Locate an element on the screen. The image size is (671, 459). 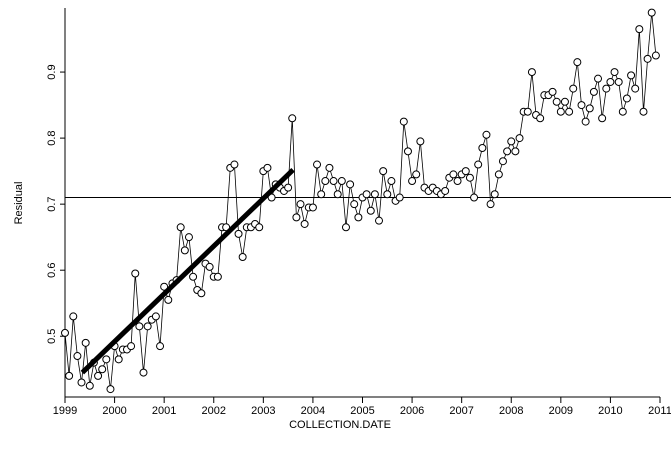
y-tick-label: 0.6 is located at coordinates (52, 270).